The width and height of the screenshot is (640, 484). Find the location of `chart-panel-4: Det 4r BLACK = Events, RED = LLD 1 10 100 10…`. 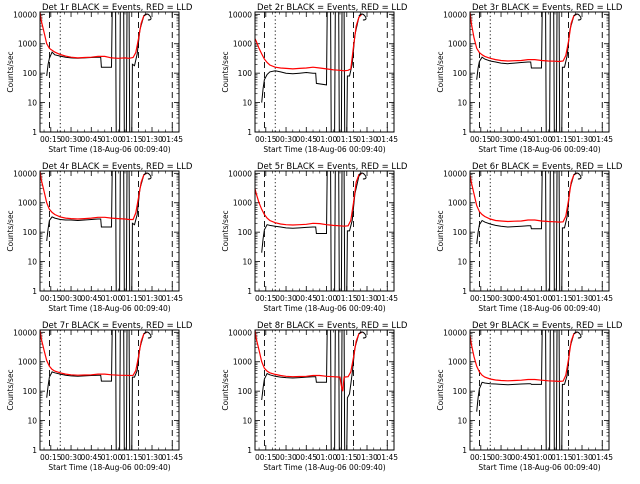

chart-panel-4: Det 4r BLACK = Events, RED = LLD 1 10 100 10… is located at coordinates (99, 237).